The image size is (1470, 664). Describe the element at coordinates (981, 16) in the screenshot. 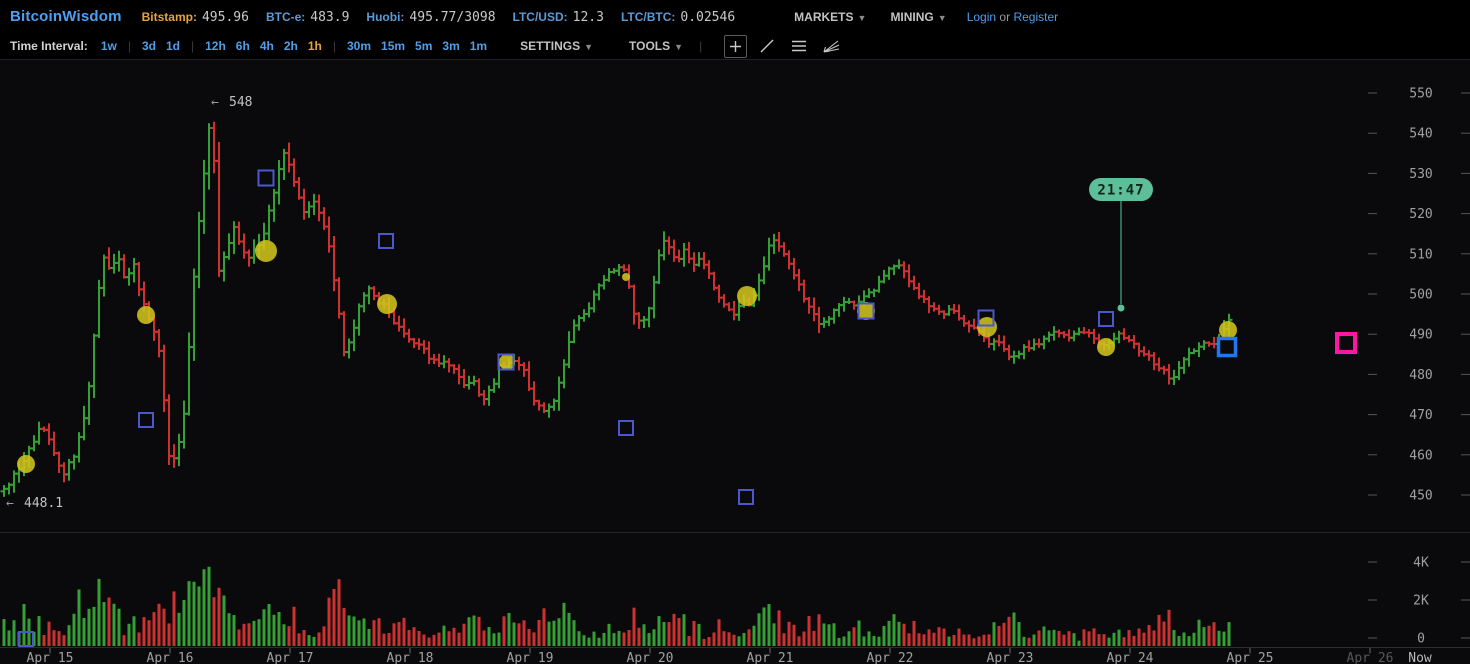

I see `login-link: Login` at that location.